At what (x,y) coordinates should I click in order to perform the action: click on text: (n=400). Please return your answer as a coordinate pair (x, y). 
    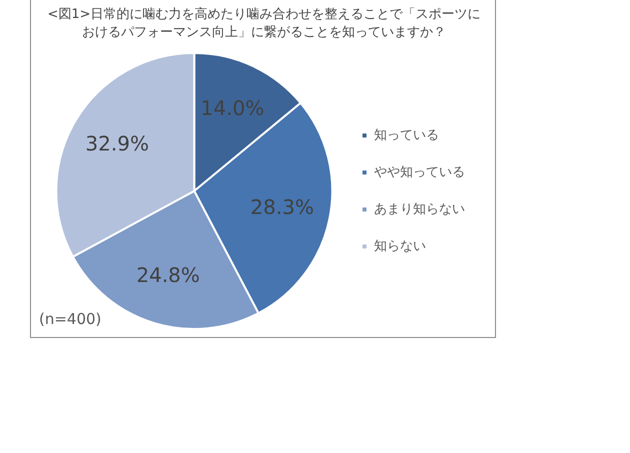
    Looking at the image, I should click on (70, 319).